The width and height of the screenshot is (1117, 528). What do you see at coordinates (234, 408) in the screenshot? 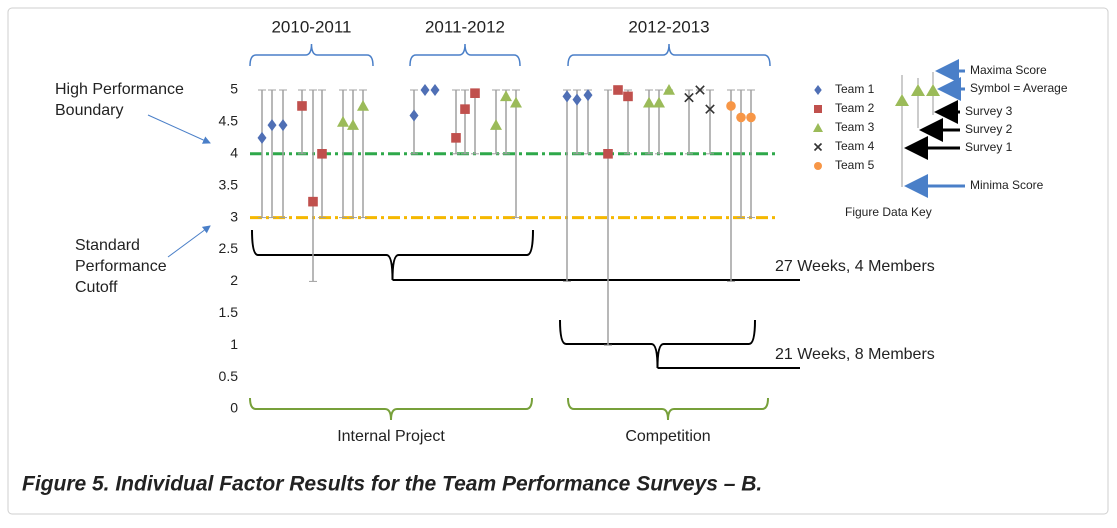
I see `y-tick-label: 0` at bounding box center [234, 408].